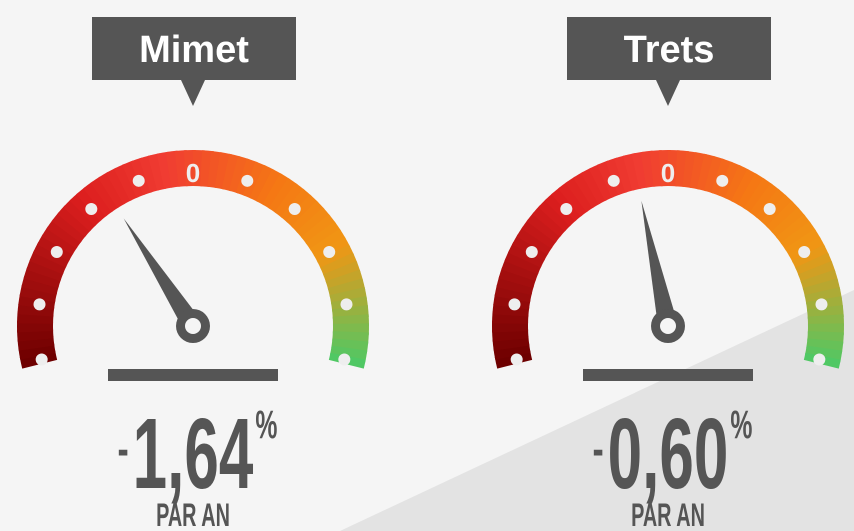 The width and height of the screenshot is (854, 531). I want to click on gauge-name: Mimet, so click(194, 50).